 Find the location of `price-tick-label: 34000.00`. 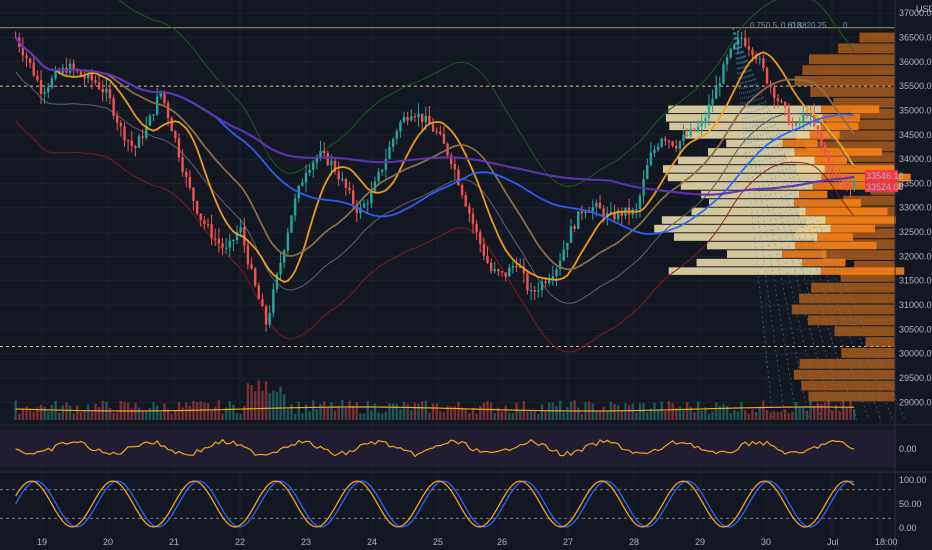

price-tick-label: 34000.00 is located at coordinates (915, 159).